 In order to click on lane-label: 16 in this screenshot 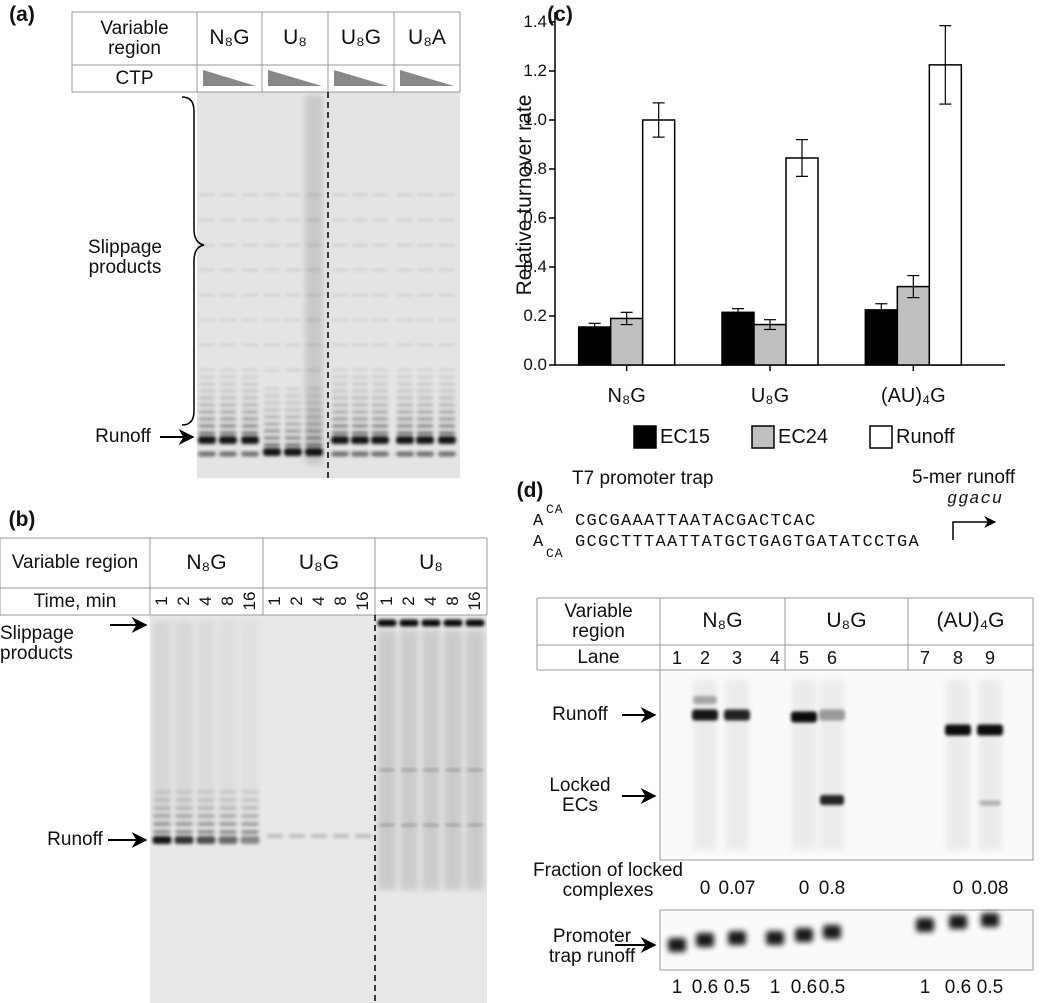, I will do `click(475, 601)`.